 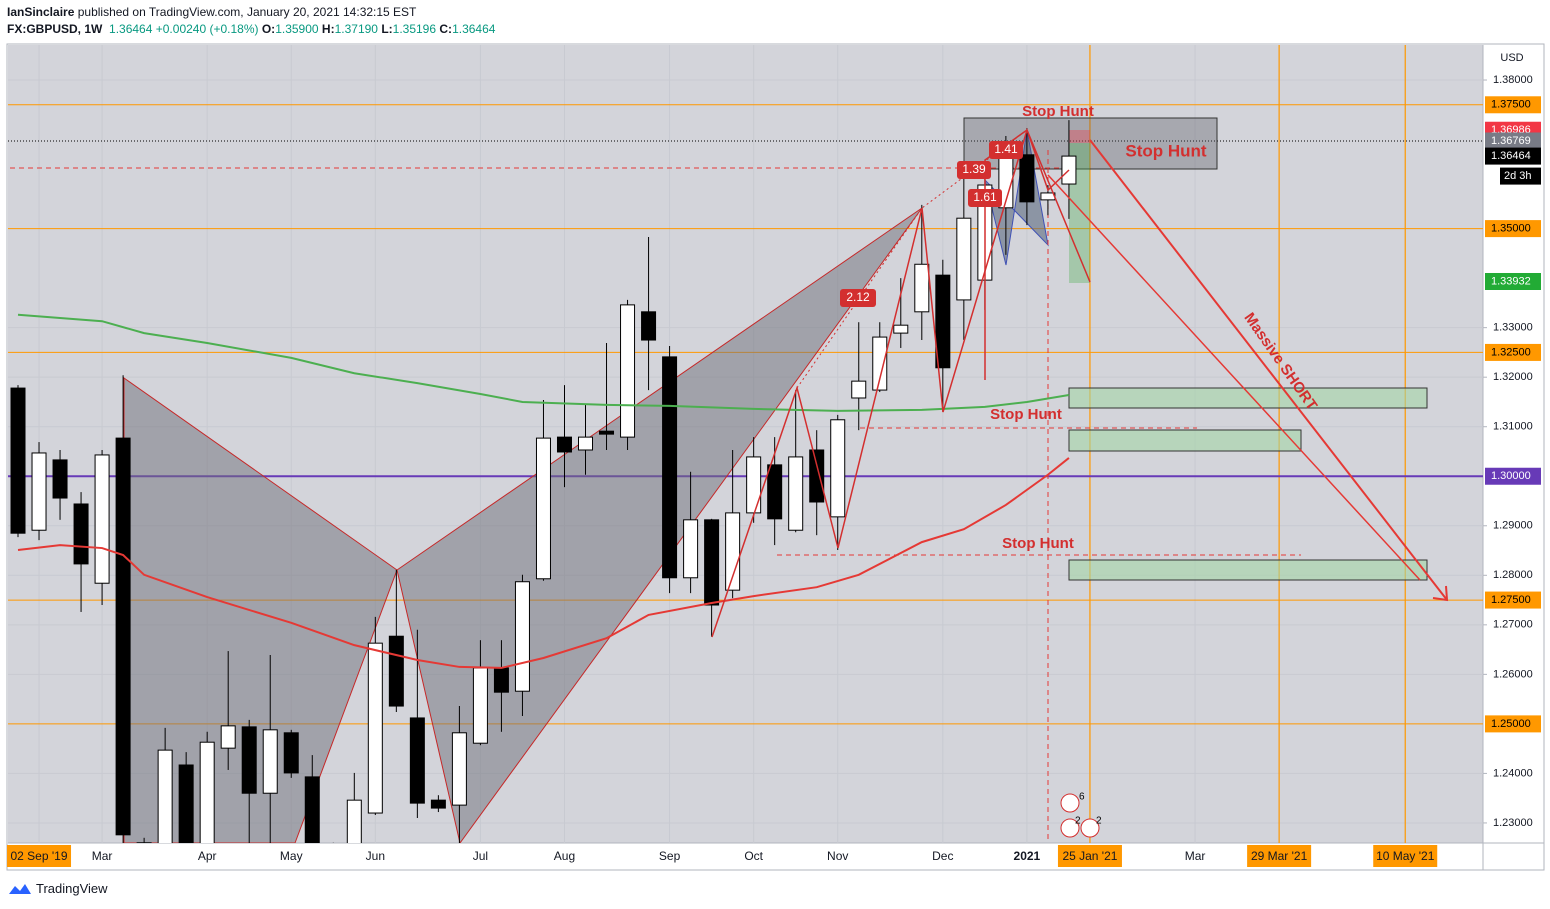 I want to click on x-tick-label: Dec, so click(x=942, y=856).